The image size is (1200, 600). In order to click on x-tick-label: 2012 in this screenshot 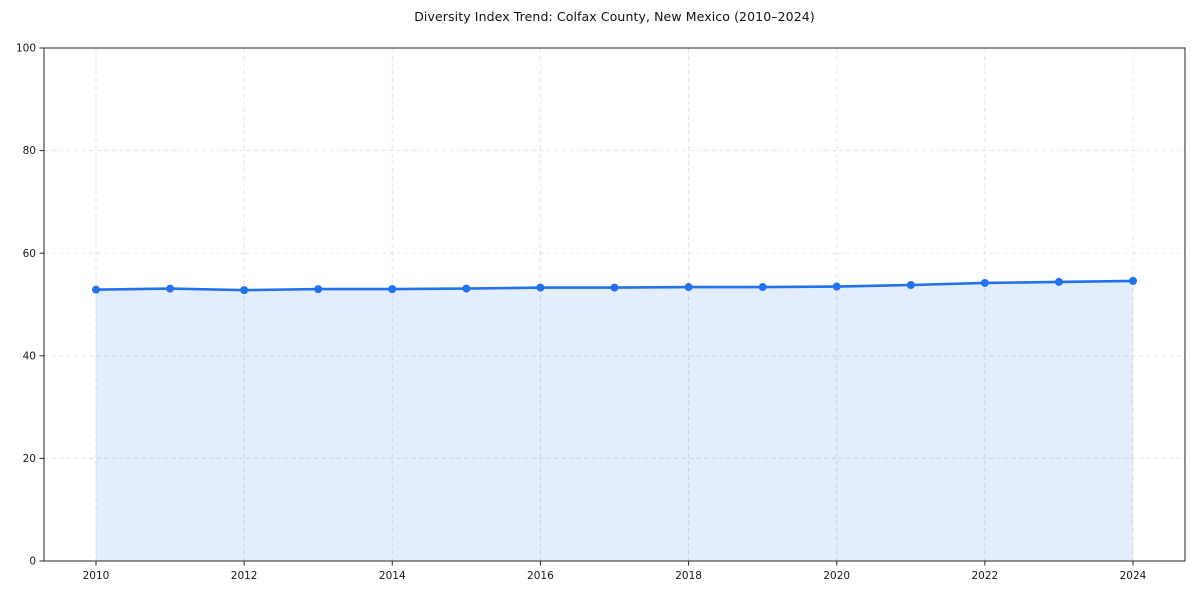, I will do `click(244, 576)`.